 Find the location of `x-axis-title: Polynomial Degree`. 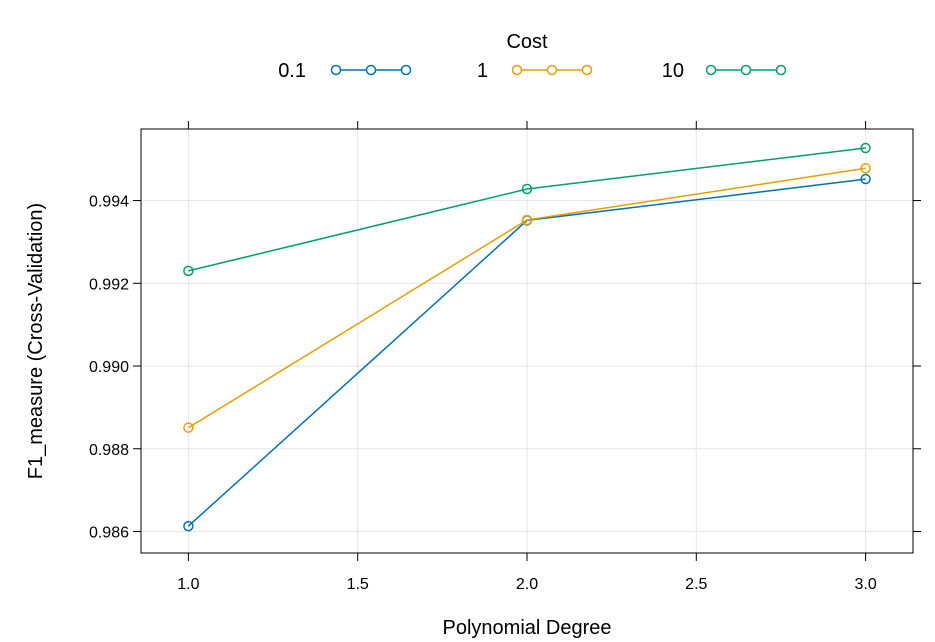

x-axis-title: Polynomial Degree is located at coordinates (527, 628).